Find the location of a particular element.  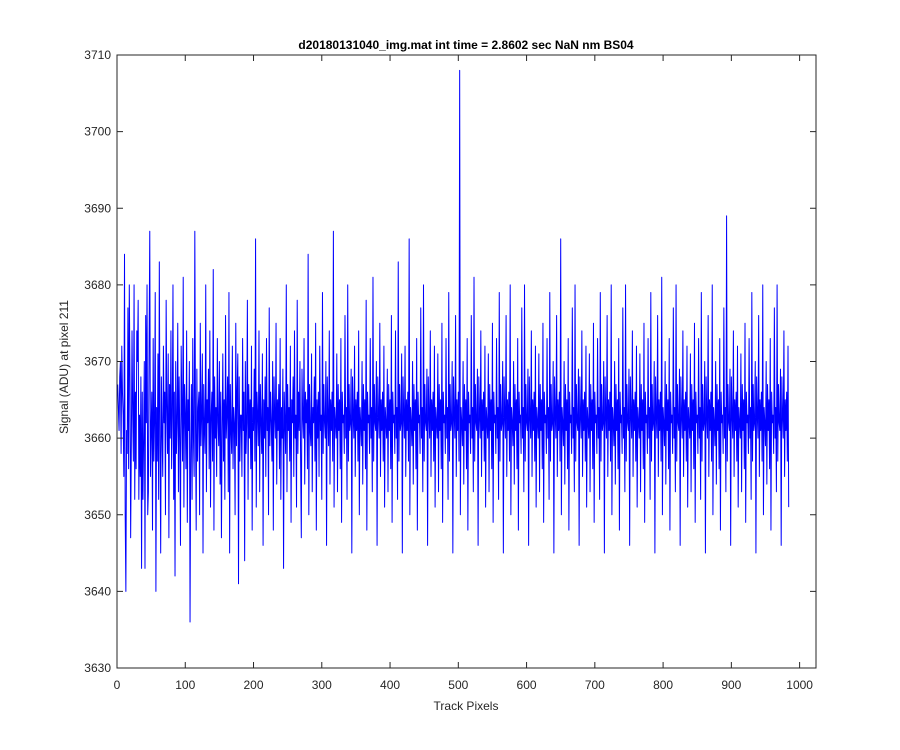

y-tick-label: 3690 is located at coordinates (97, 208).